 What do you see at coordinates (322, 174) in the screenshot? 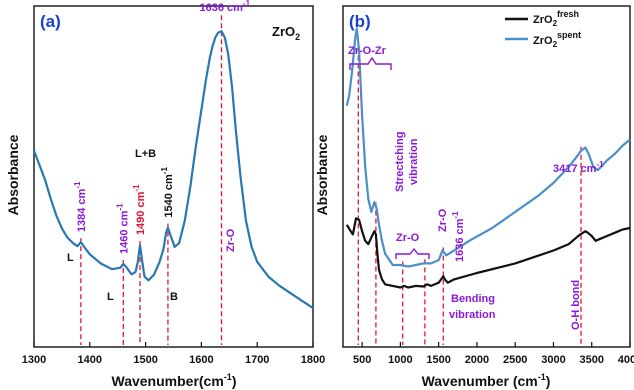
I see `panel-b-y-axis-label: Absorbance` at bounding box center [322, 174].